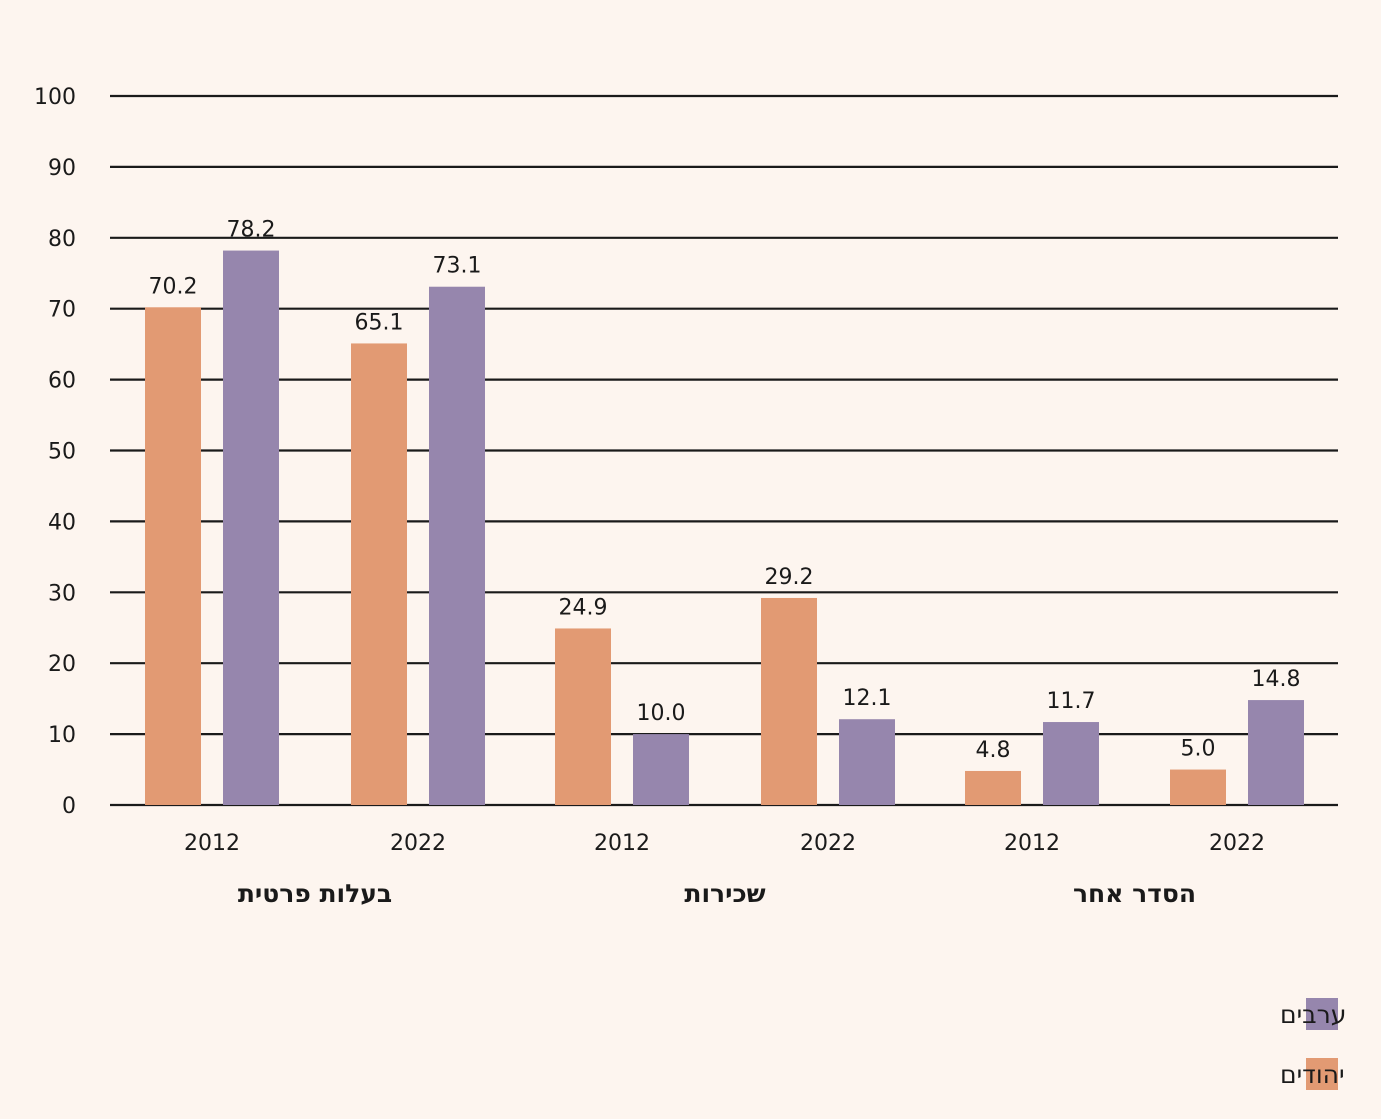 This screenshot has height=1119, width=1381. I want to click on data-label: 11.7, so click(1071, 701).